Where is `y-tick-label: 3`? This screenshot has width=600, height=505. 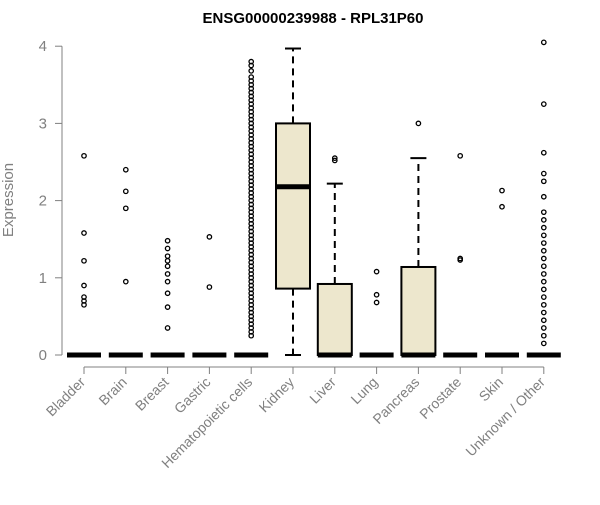 y-tick-label: 3 is located at coordinates (43, 123).